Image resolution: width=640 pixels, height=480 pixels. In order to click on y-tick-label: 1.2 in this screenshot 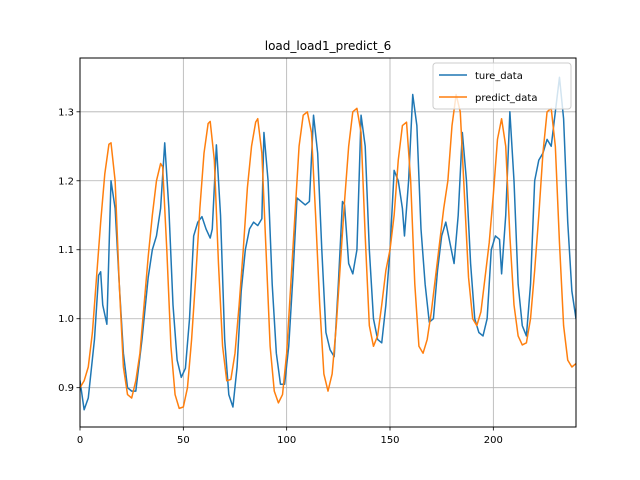, I will do `click(66, 181)`.